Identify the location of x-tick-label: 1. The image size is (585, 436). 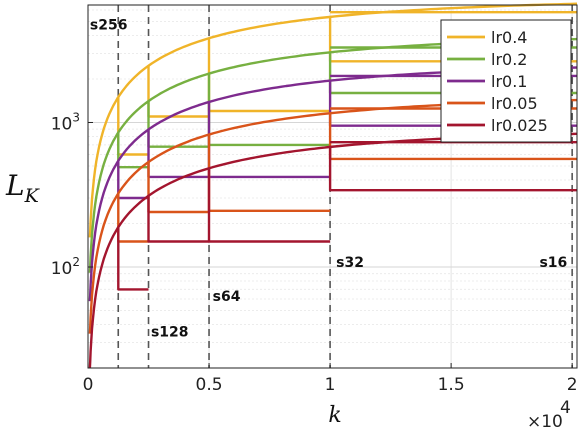
(330, 385).